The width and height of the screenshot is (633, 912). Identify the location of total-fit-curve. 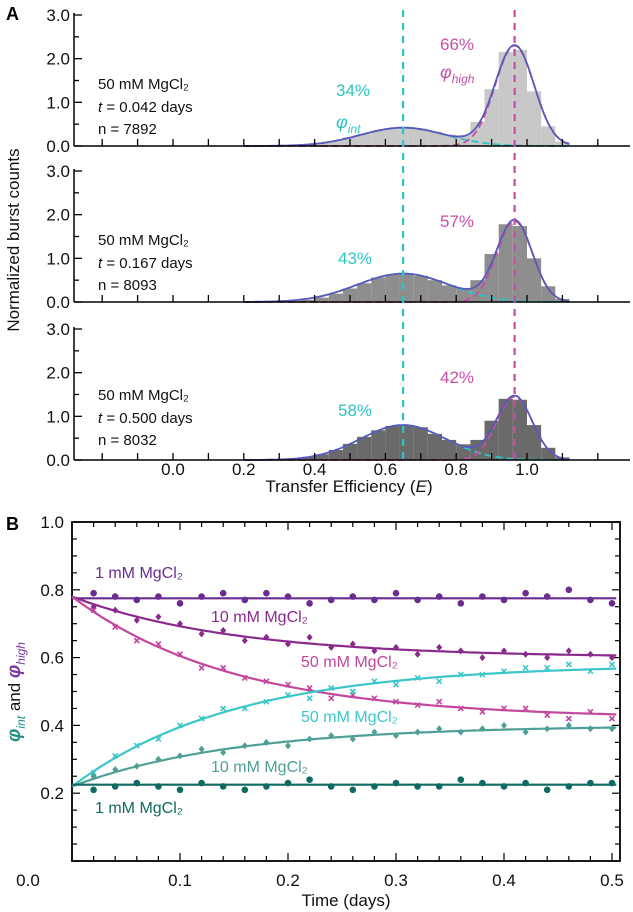
(406, 95).